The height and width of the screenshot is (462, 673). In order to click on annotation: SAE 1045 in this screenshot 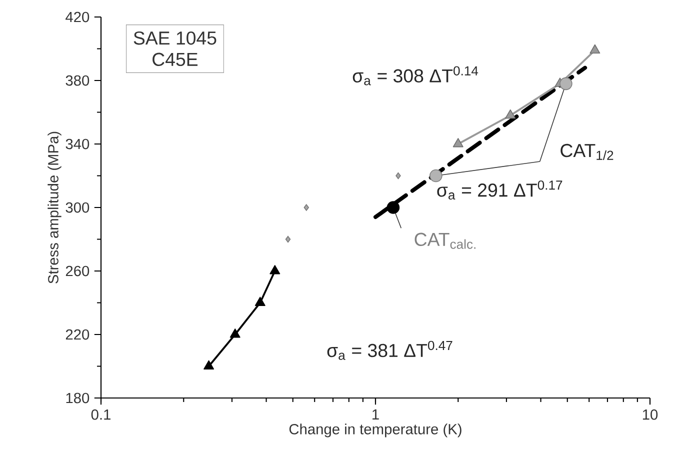, I will do `click(175, 38)`.